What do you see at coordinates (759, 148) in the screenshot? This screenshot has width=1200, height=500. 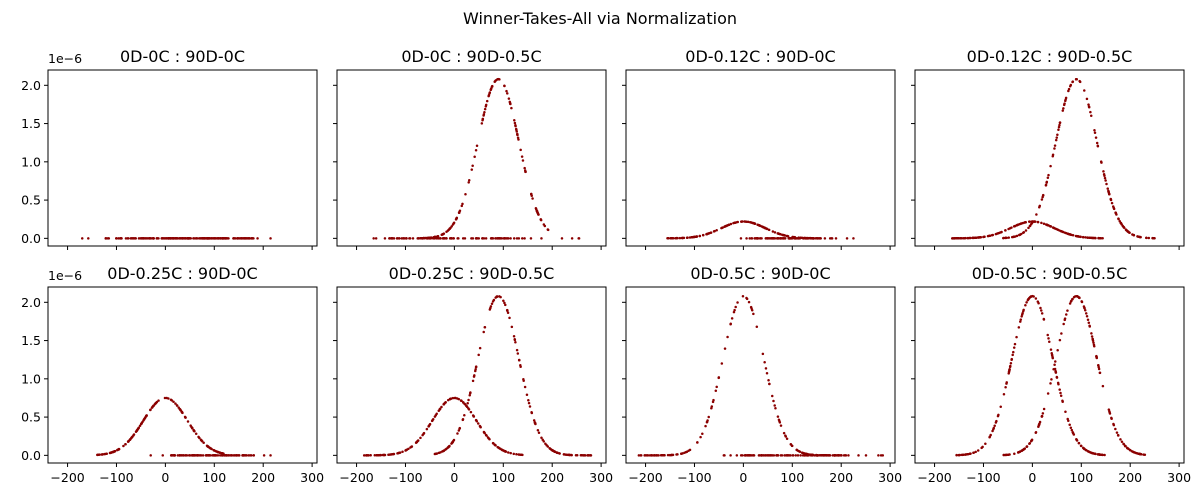 I see `subplot-3: 0D-0.12C : 90D-0C` at bounding box center [759, 148].